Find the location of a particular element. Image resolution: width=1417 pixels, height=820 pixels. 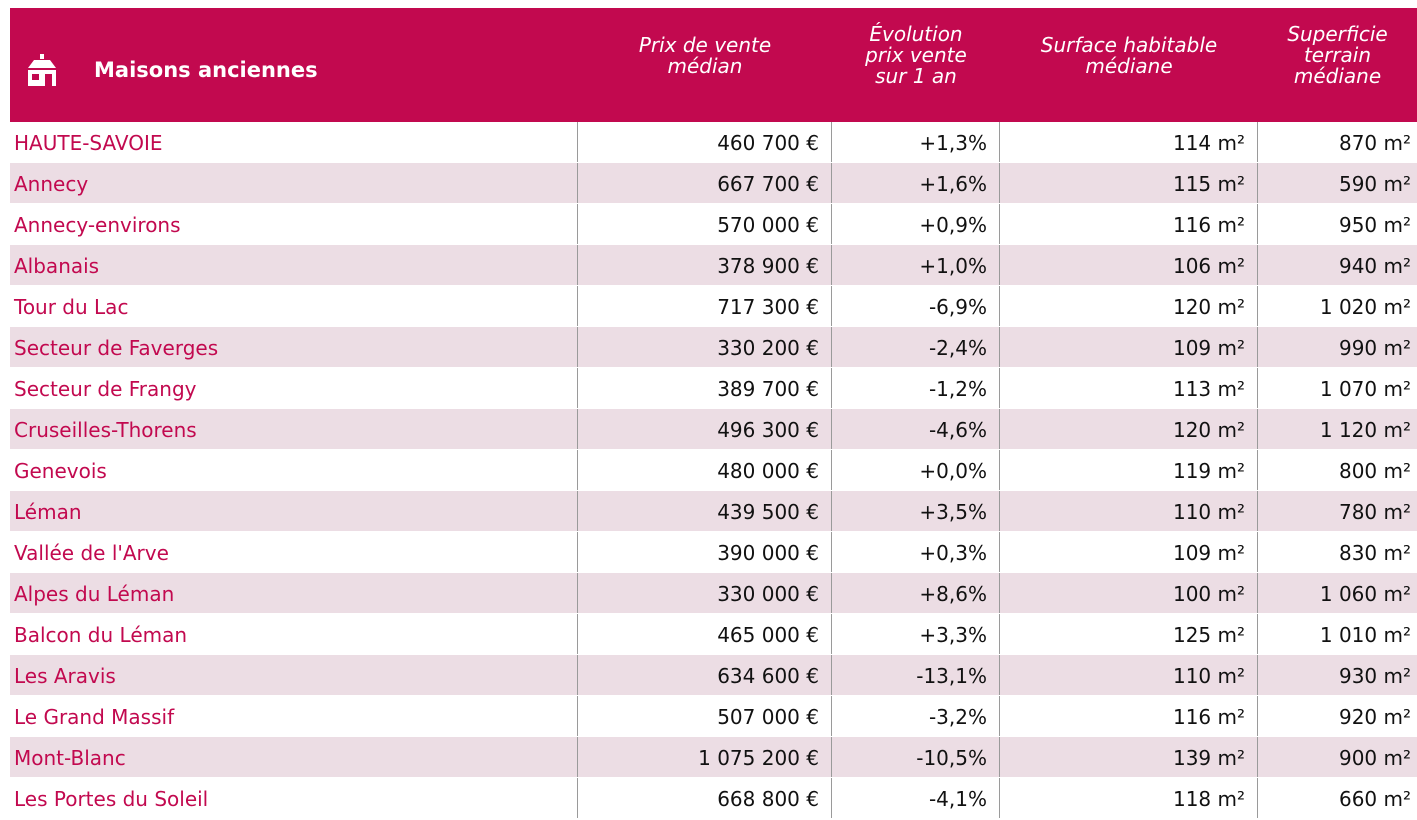

column-header-line: prix vente is located at coordinates (916, 55).